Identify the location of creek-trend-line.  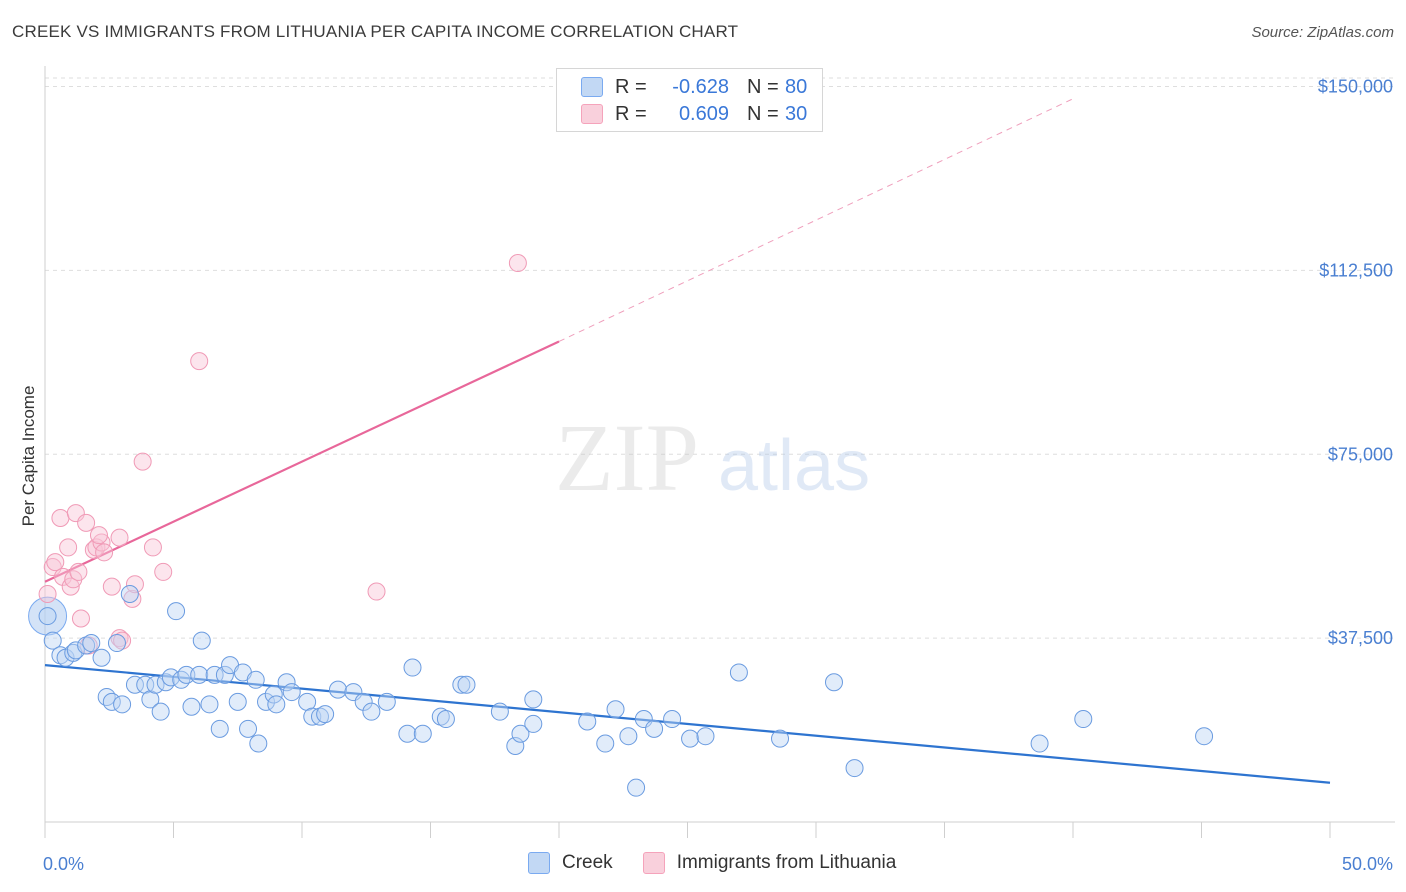
(687, 724).